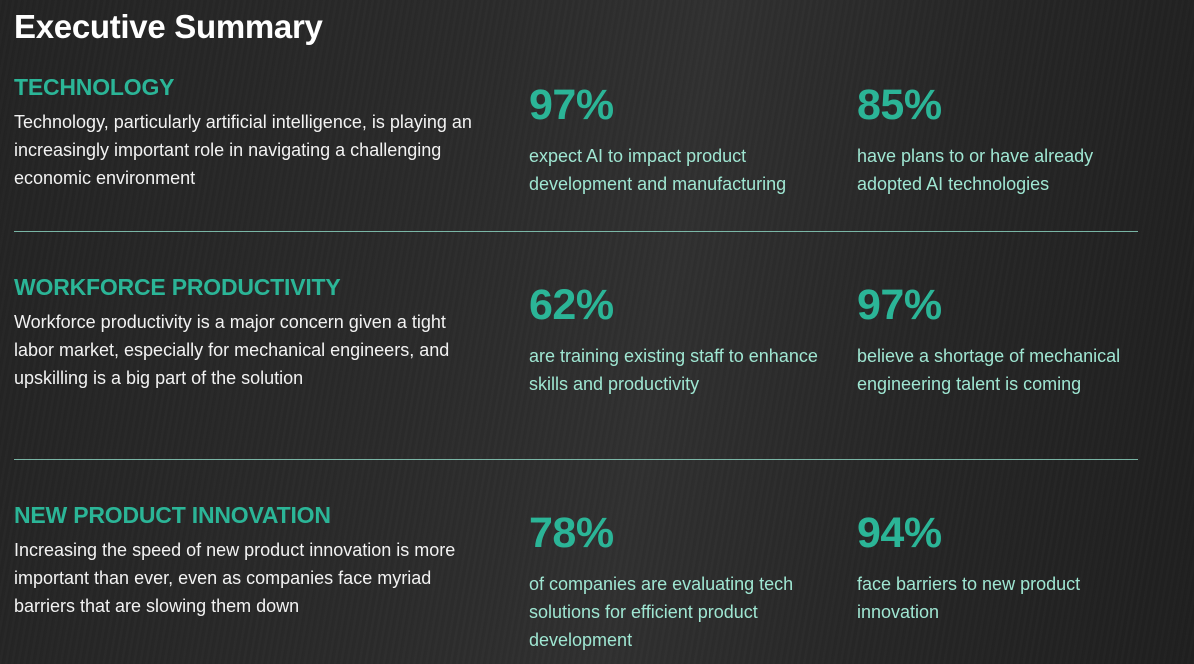 Image resolution: width=1194 pixels, height=664 pixels. What do you see at coordinates (899, 105) in the screenshot?
I see `stat-value: 85%` at bounding box center [899, 105].